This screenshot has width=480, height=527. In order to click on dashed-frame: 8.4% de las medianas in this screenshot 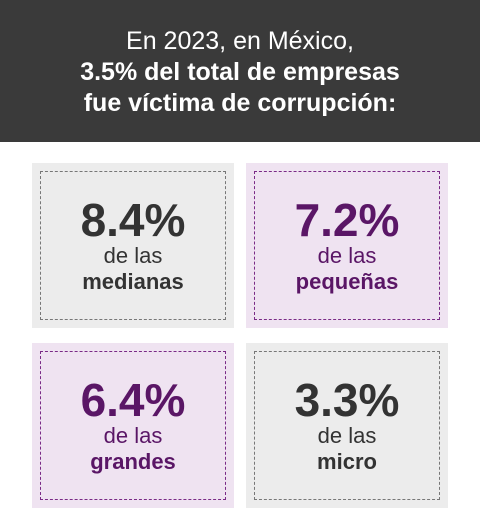, I will do `click(133, 245)`.